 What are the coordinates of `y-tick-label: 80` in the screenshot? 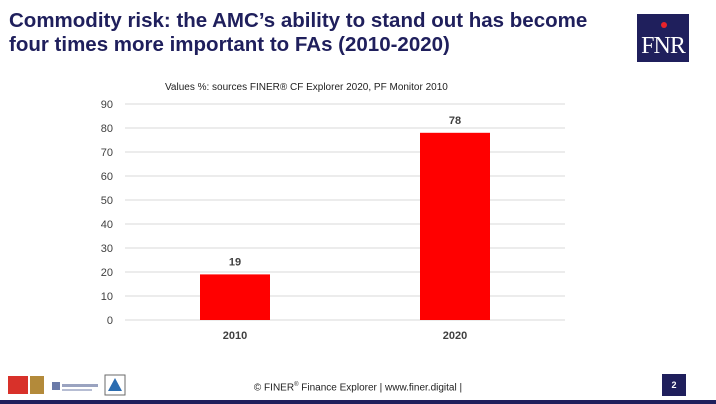 It's located at (107, 129).